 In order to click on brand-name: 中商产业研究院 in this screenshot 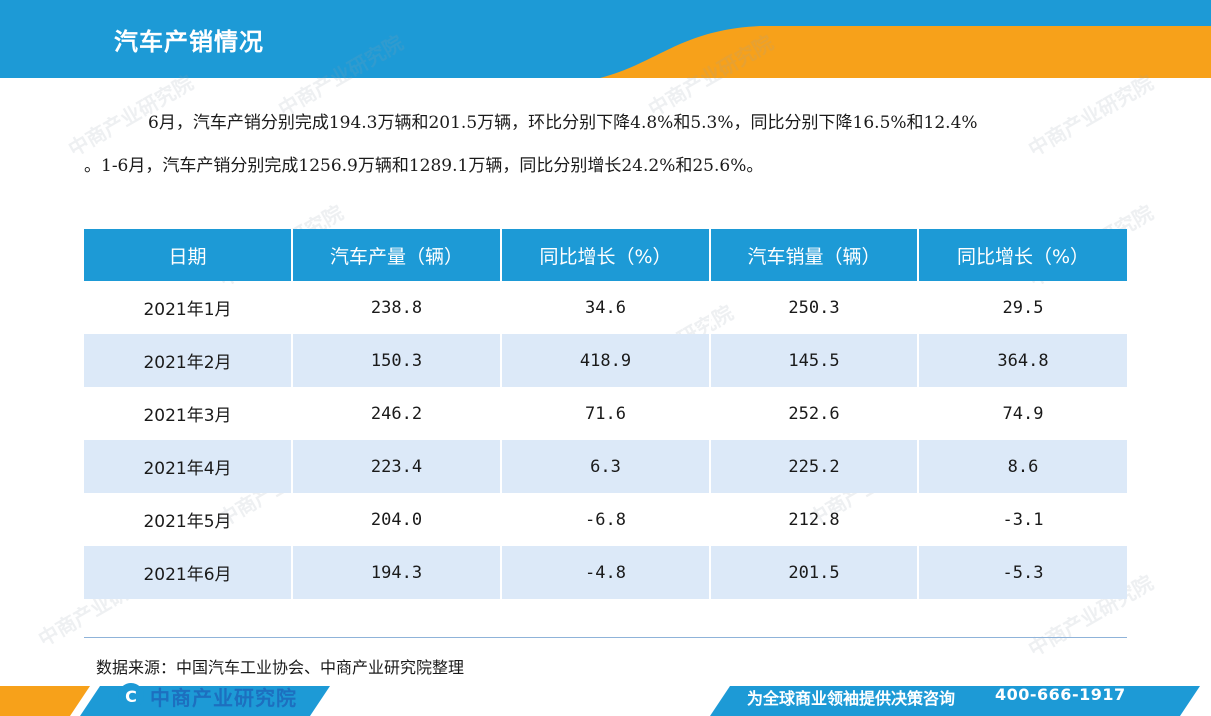, I will do `click(223, 697)`.